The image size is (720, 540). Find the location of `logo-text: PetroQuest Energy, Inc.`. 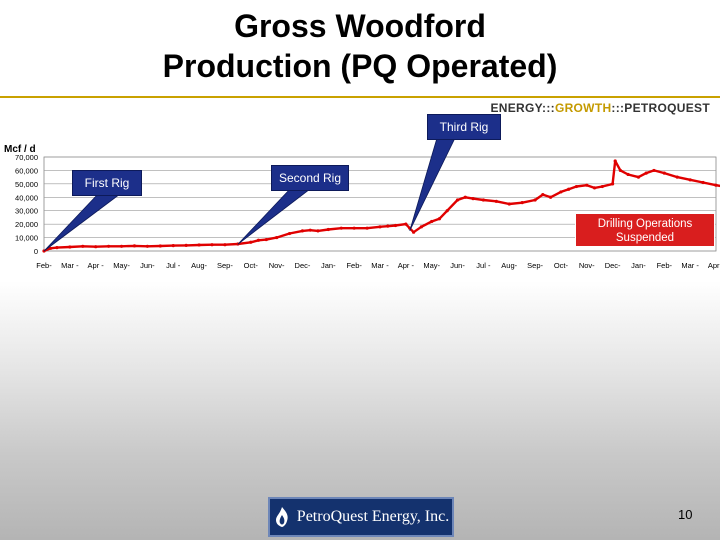

logo-text: PetroQuest Energy, Inc. is located at coordinates (373, 516).